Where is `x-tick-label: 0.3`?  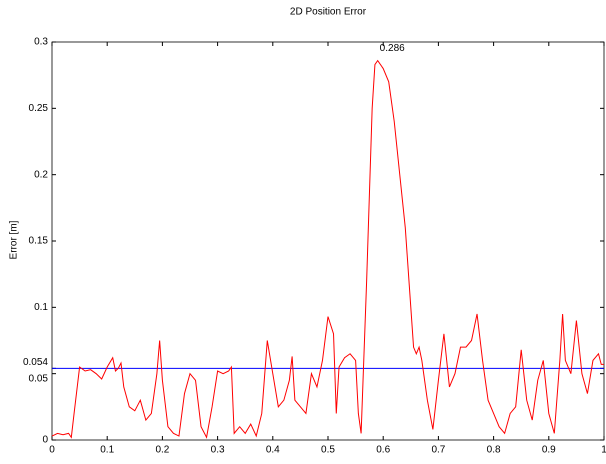
x-tick-label: 0.3 is located at coordinates (218, 450).